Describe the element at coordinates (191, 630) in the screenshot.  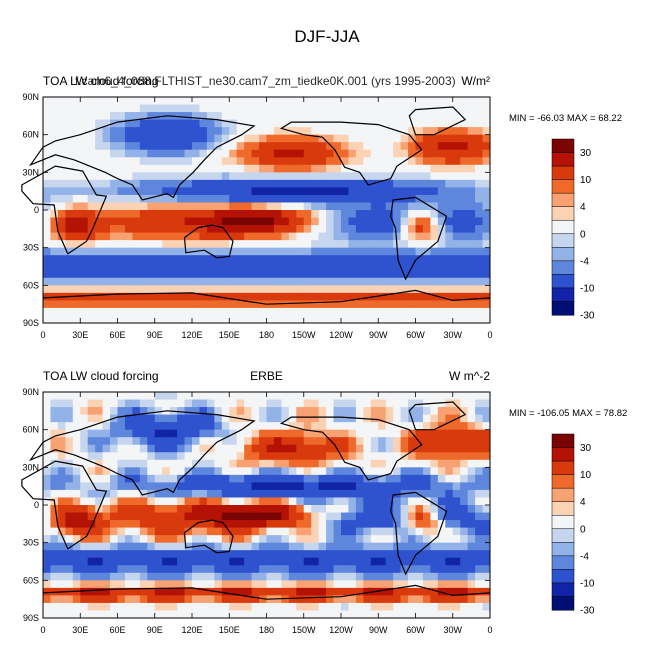
I see `x-tick-label: 120E` at that location.